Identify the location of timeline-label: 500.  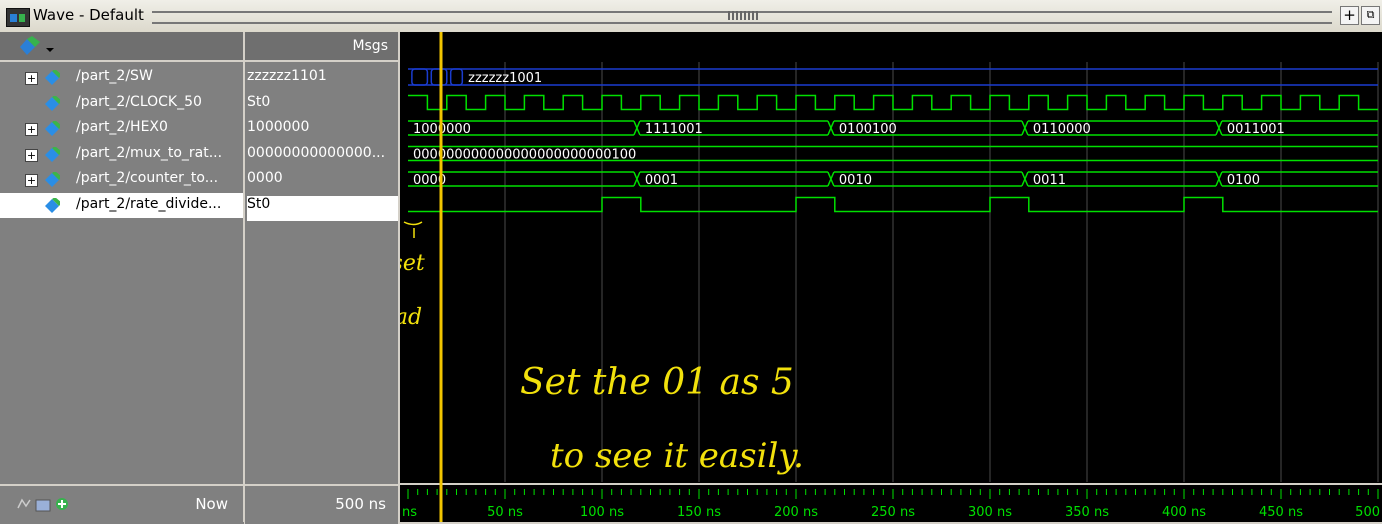
(1367, 512).